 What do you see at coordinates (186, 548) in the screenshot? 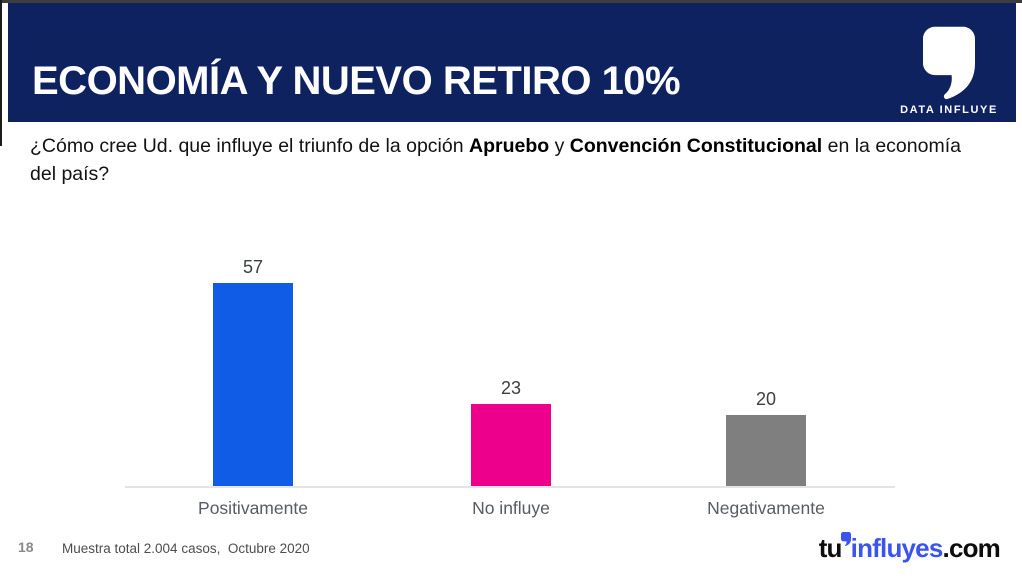
I see `sample-note: Muestra total 2.004 casos, Octubre 2020` at bounding box center [186, 548].